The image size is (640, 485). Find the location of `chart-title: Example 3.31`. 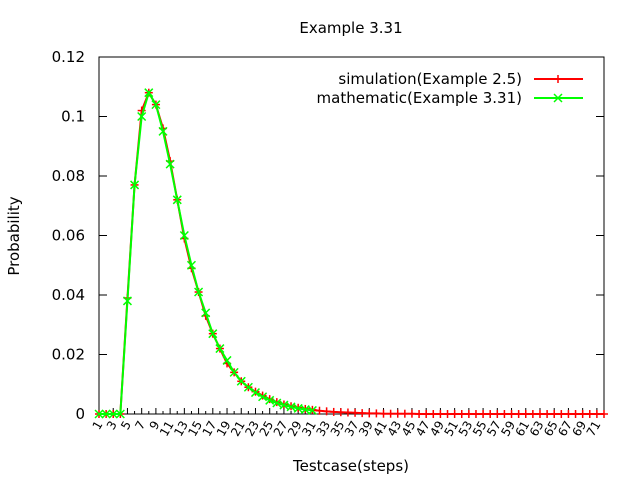

chart-title: Example 3.31 is located at coordinates (350, 28).